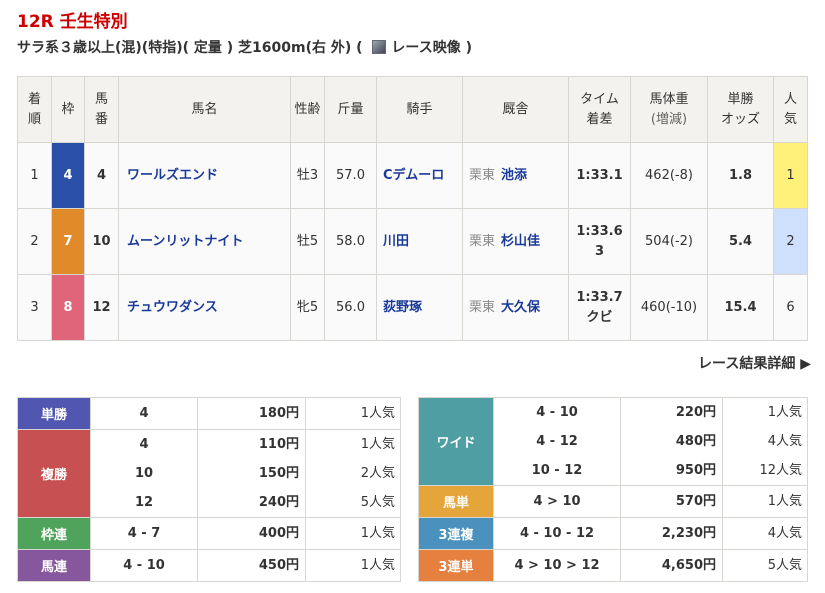 Image resolution: width=825 pixels, height=593 pixels. I want to click on carried-weight: 57.0, so click(350, 175).